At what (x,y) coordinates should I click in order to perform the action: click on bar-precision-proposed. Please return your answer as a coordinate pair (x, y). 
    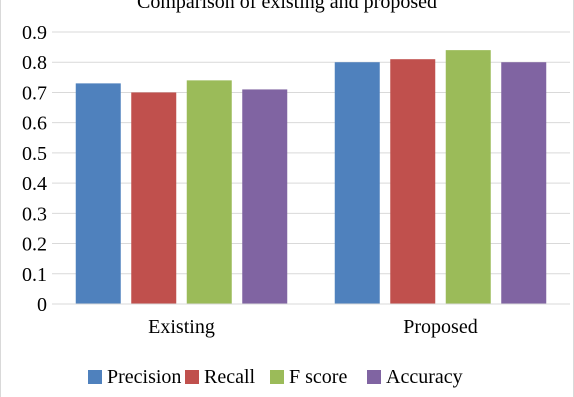
    Looking at the image, I should click on (357, 183).